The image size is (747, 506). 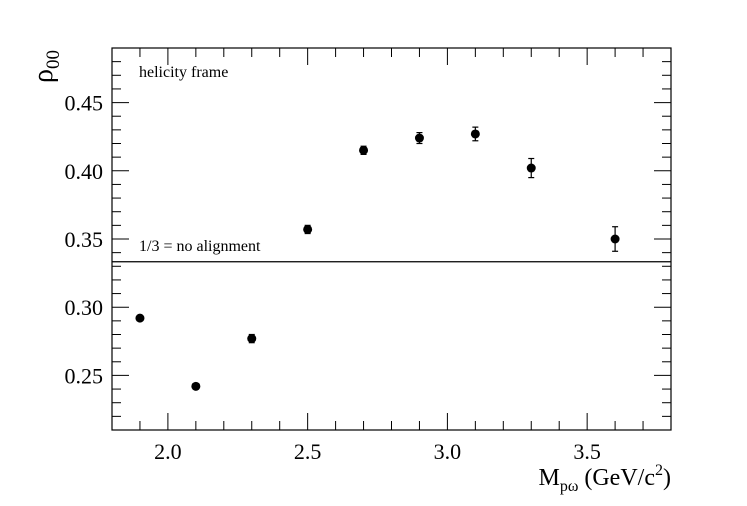 I want to click on y-axis-title-main: ρ, so click(x=43, y=76).